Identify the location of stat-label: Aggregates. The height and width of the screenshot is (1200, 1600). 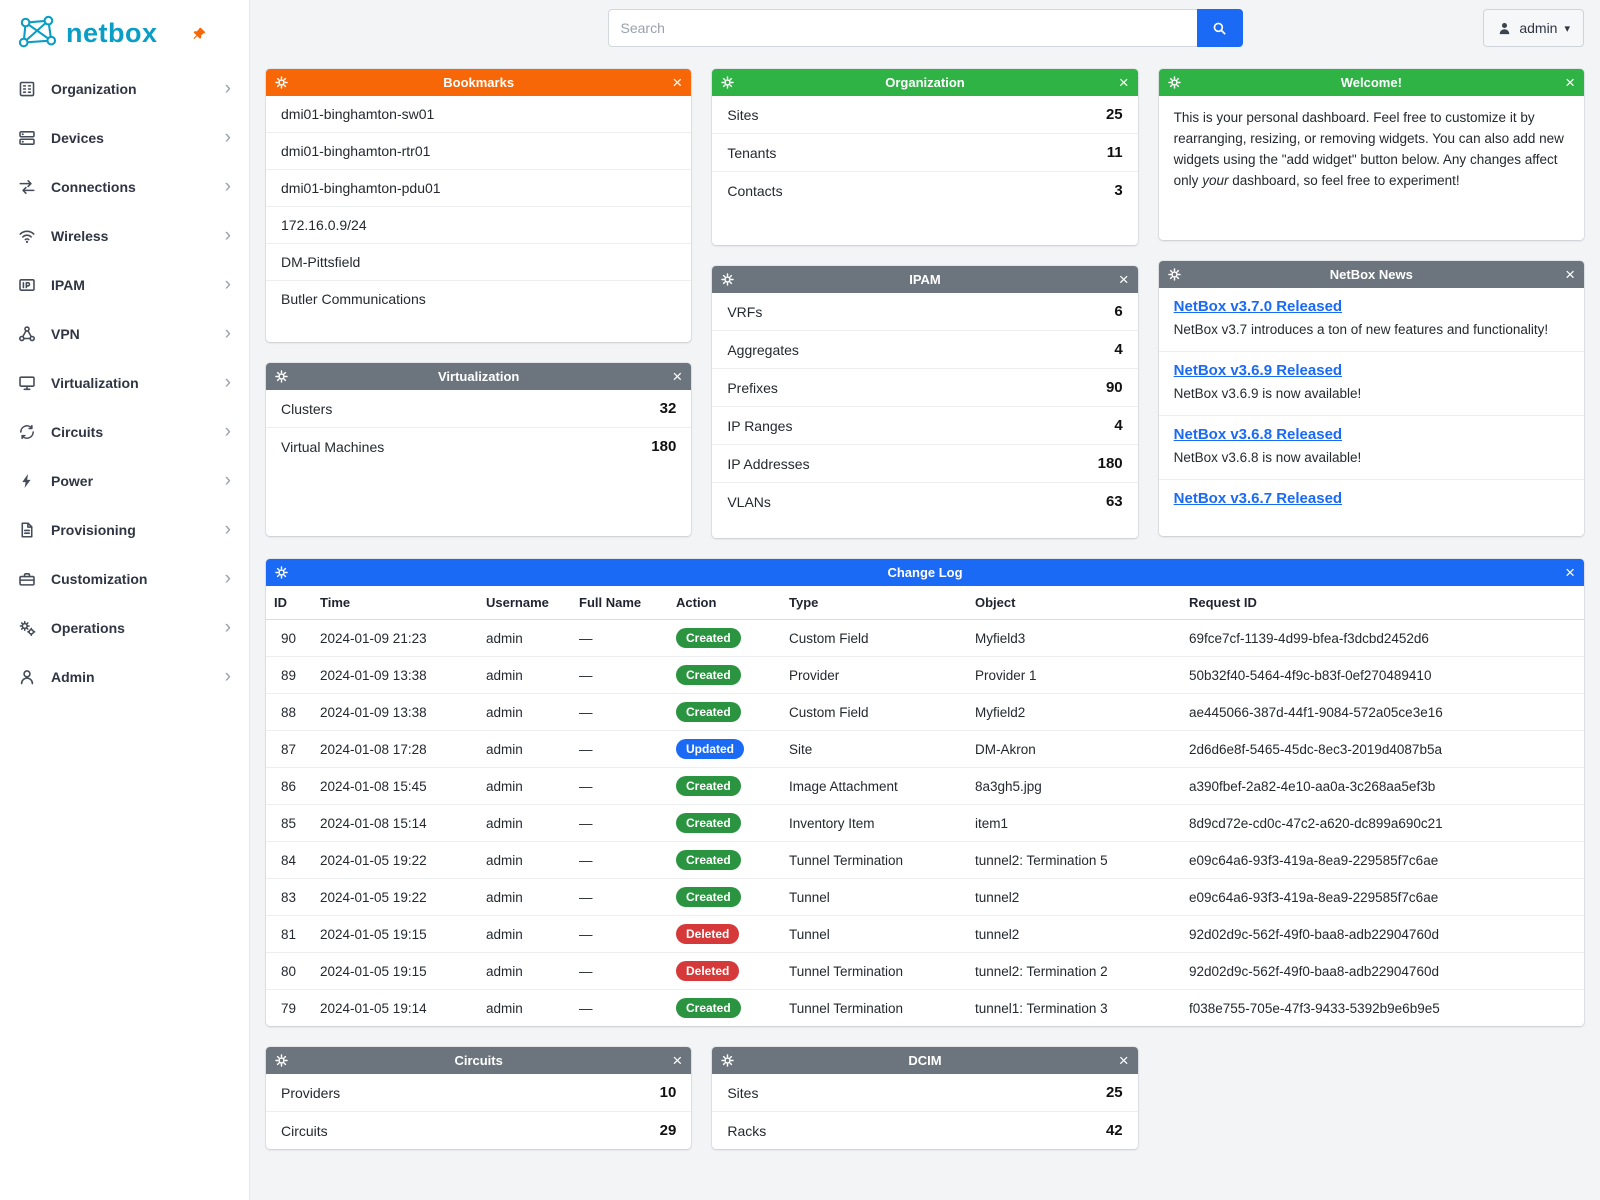
(763, 349).